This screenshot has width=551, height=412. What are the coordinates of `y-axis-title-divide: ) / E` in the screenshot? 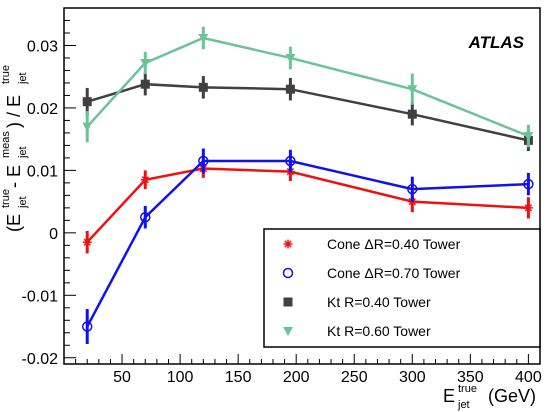 It's located at (14, 111).